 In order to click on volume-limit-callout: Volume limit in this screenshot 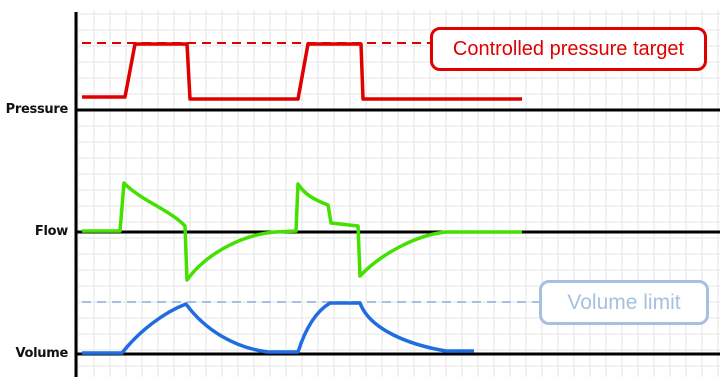, I will do `click(624, 302)`.